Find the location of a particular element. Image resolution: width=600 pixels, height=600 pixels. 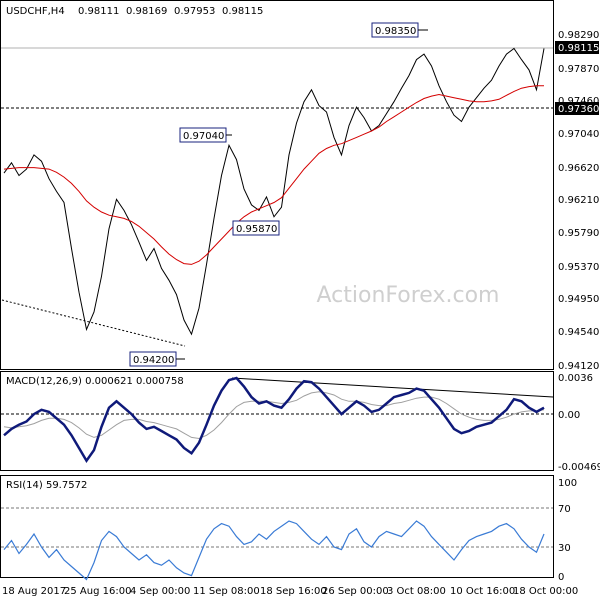

x-tick-label: 3 Oct 08:00 is located at coordinates (416, 591).